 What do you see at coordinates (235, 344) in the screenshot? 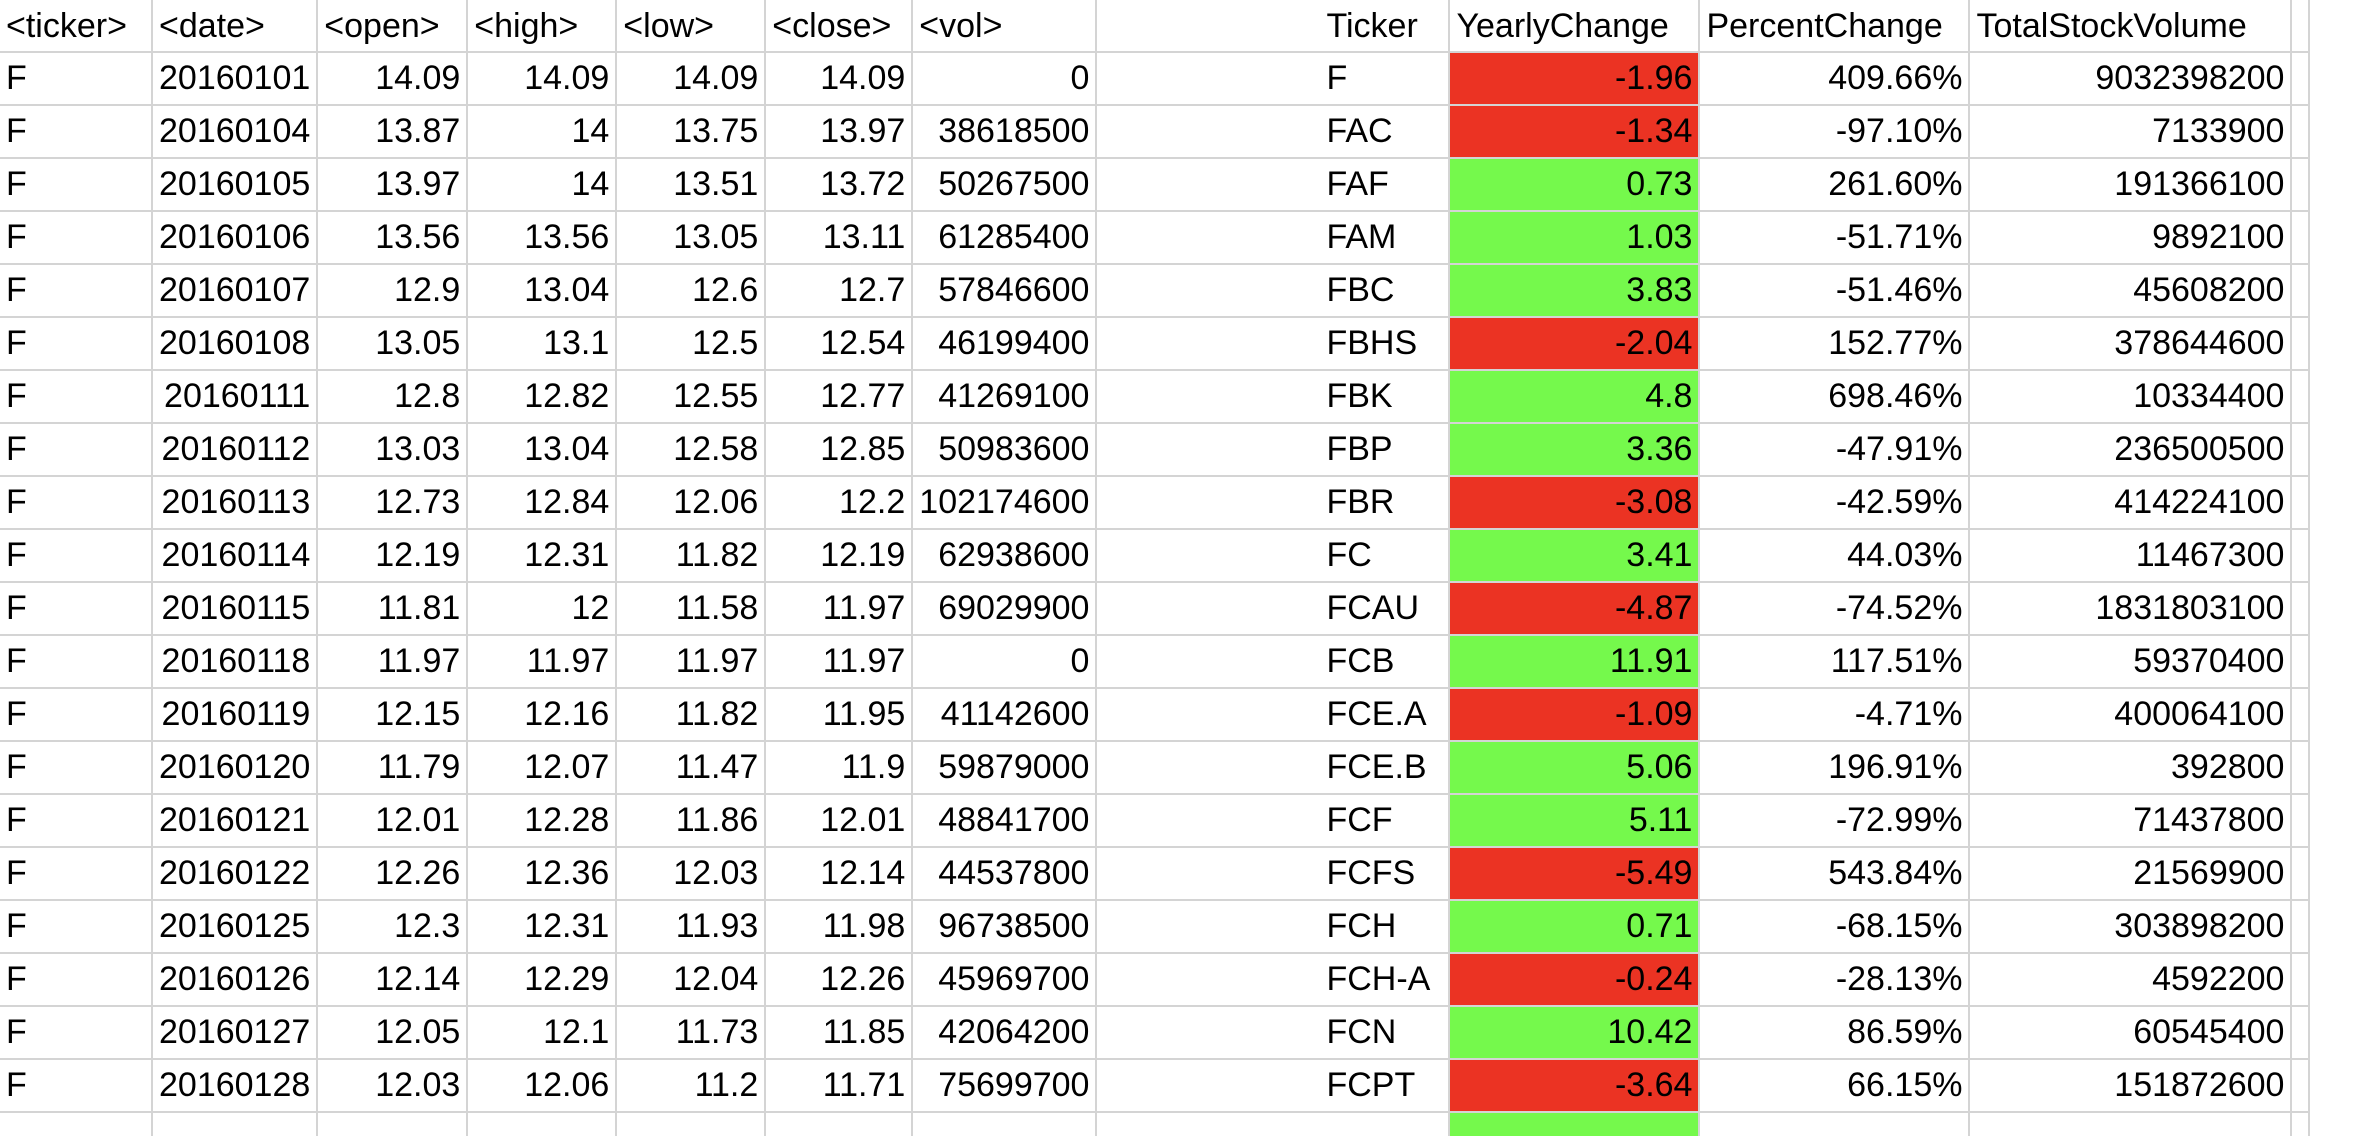
I see `date-cell: 20160108` at bounding box center [235, 344].